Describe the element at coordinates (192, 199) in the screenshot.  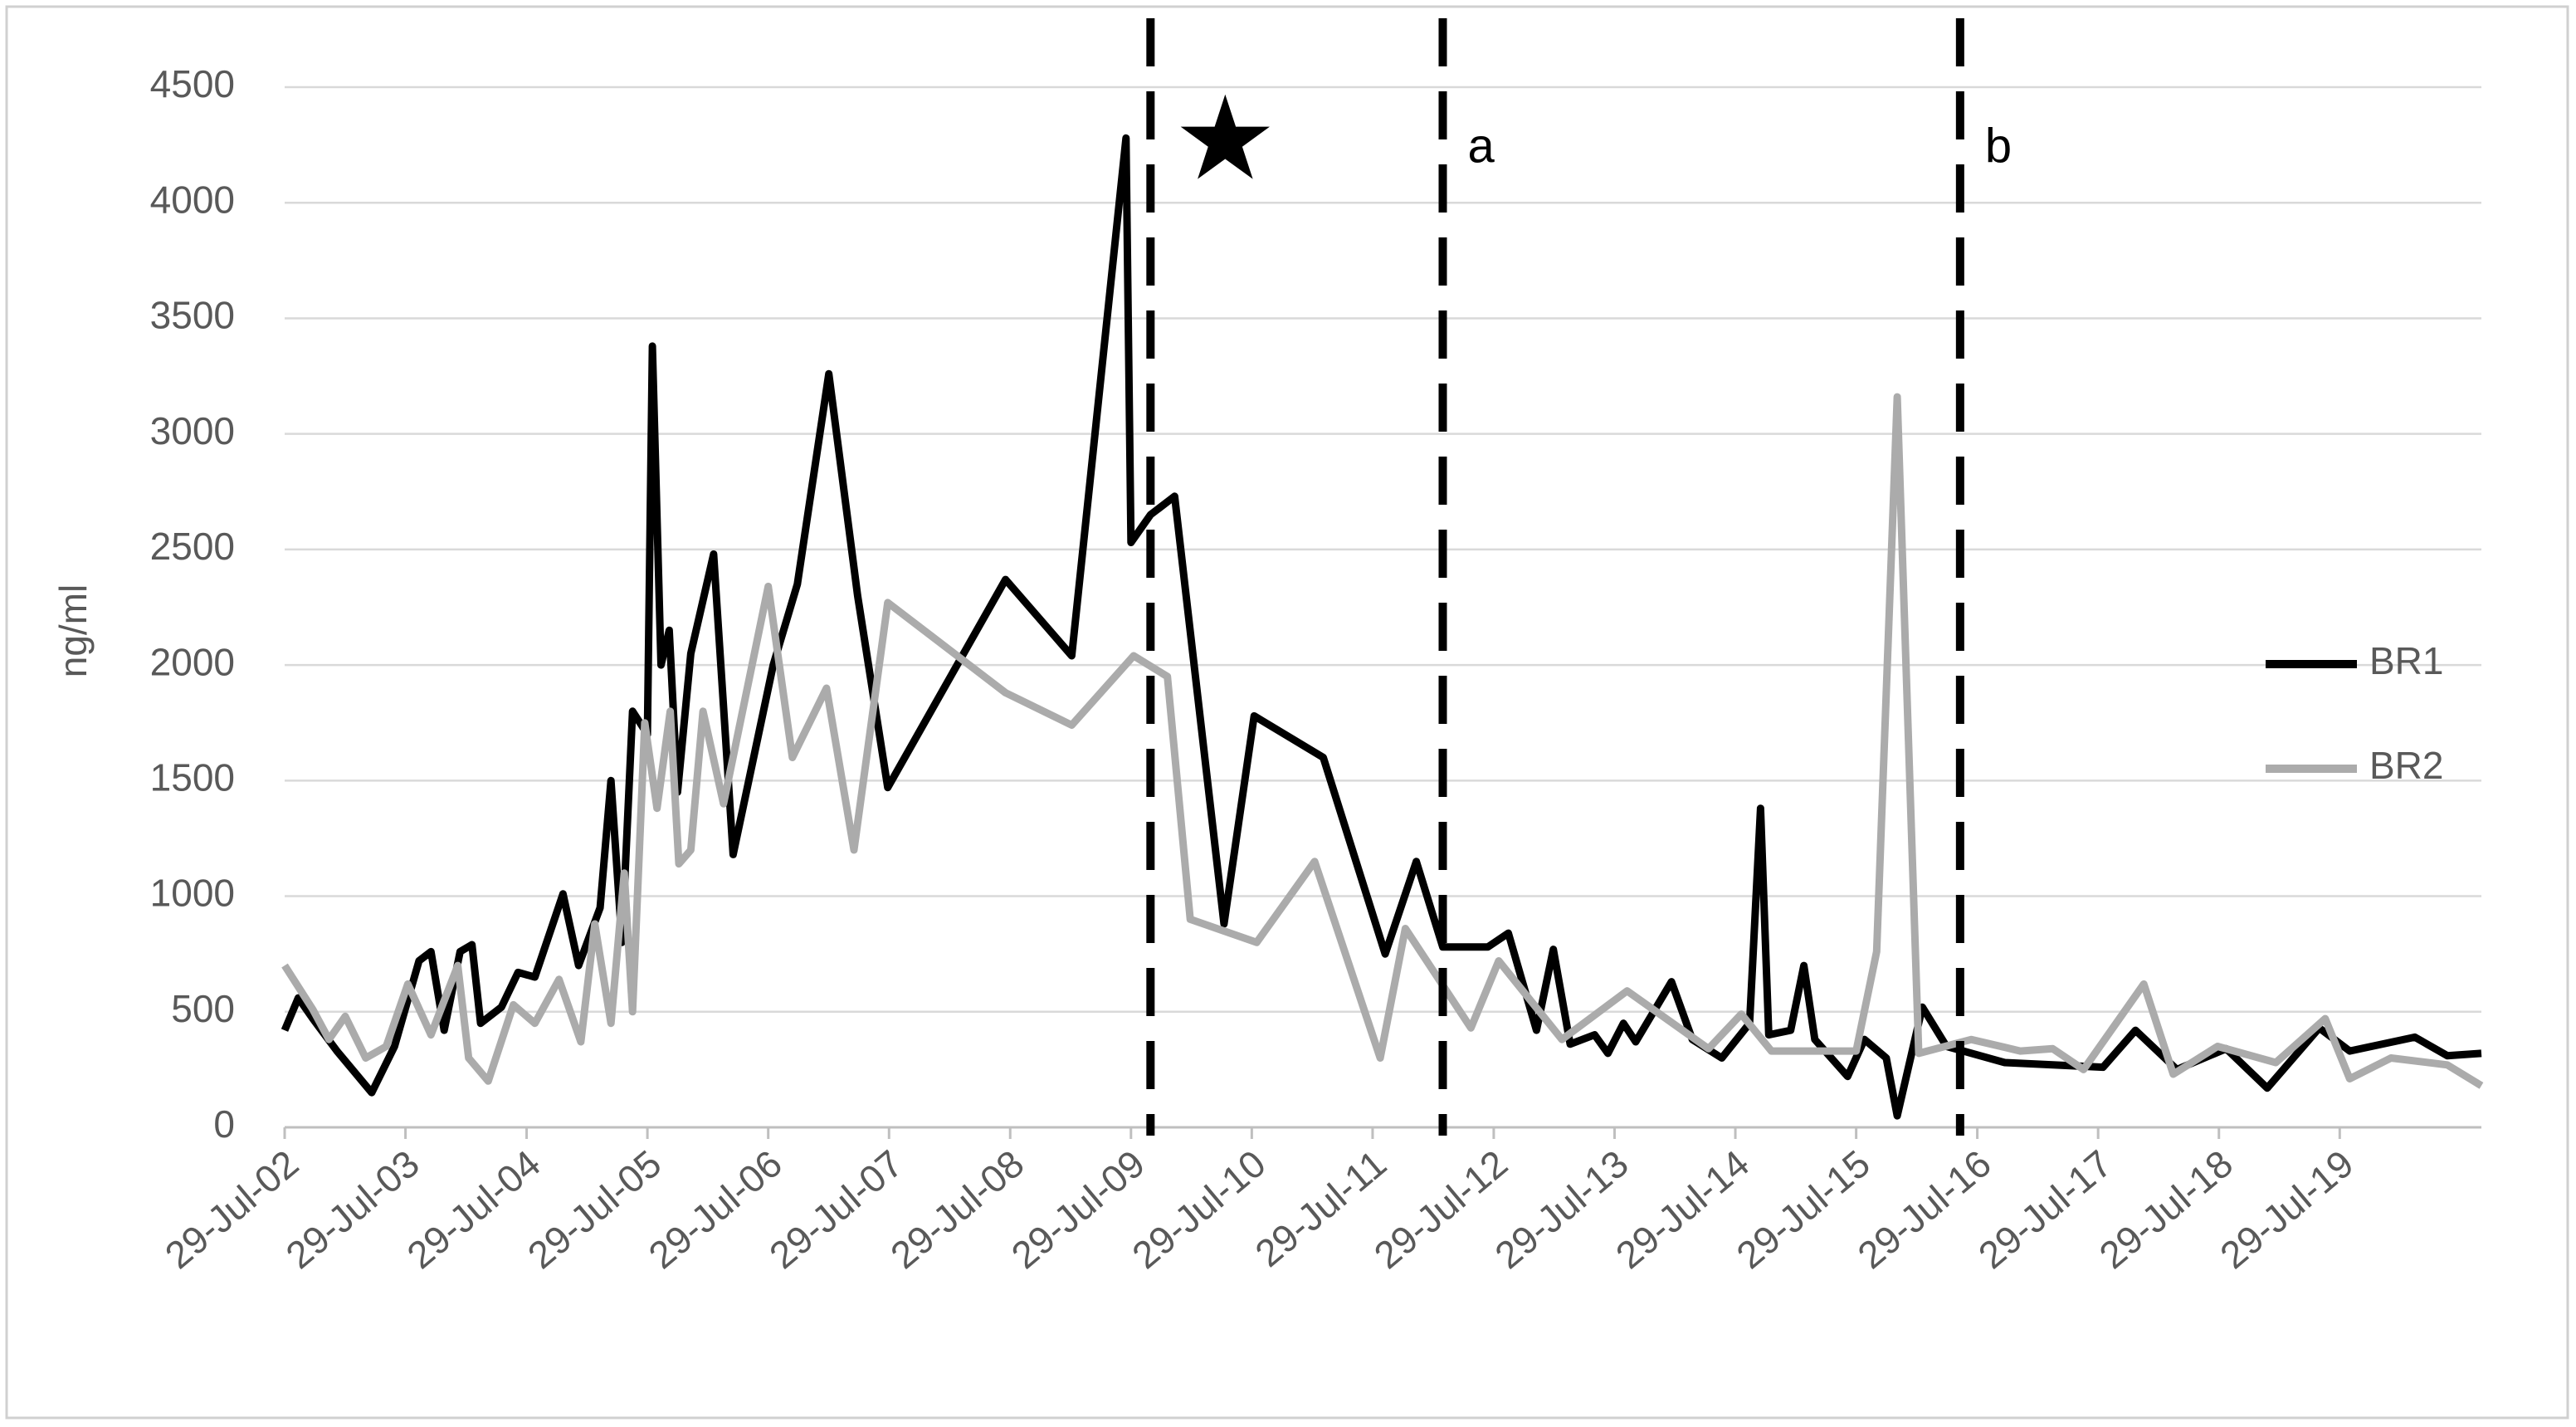
I see `y-tick-label: 4000` at that location.